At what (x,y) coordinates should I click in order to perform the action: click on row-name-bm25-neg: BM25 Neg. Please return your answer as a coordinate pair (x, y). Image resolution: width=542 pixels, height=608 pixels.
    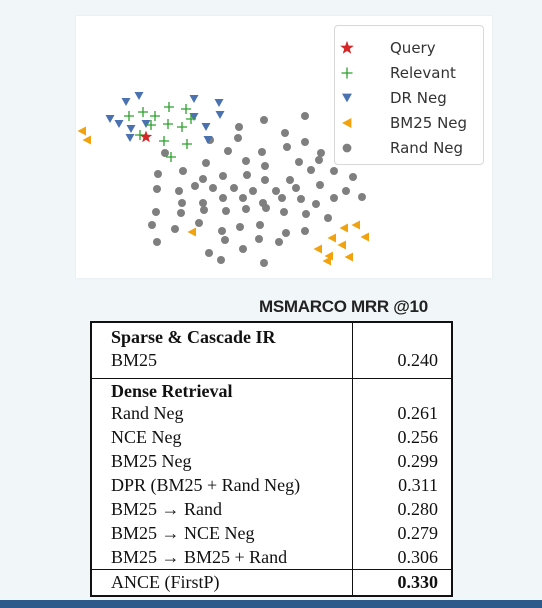
    Looking at the image, I should click on (151, 461).